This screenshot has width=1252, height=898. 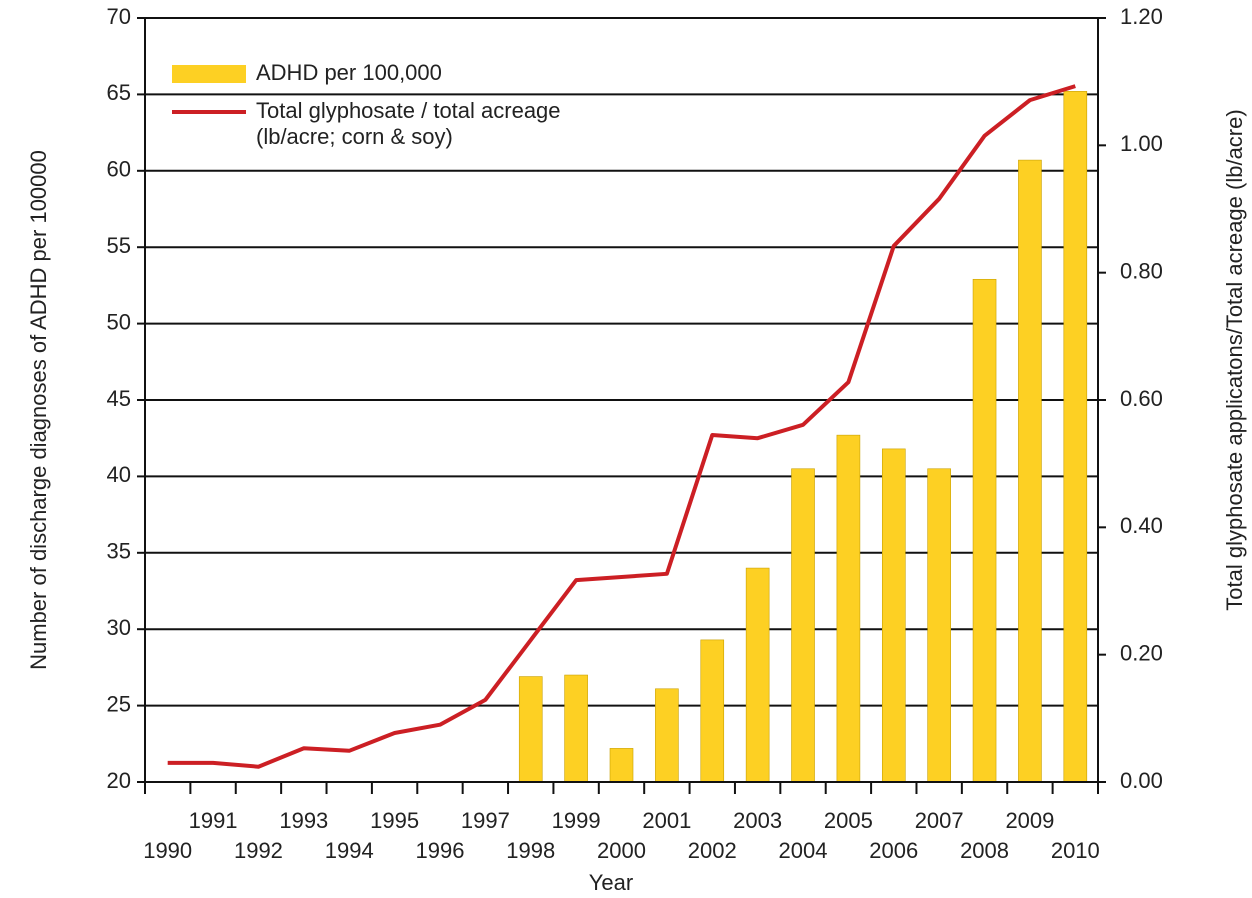 I want to click on legend-label: ADHD per 100,000, so click(x=349, y=72).